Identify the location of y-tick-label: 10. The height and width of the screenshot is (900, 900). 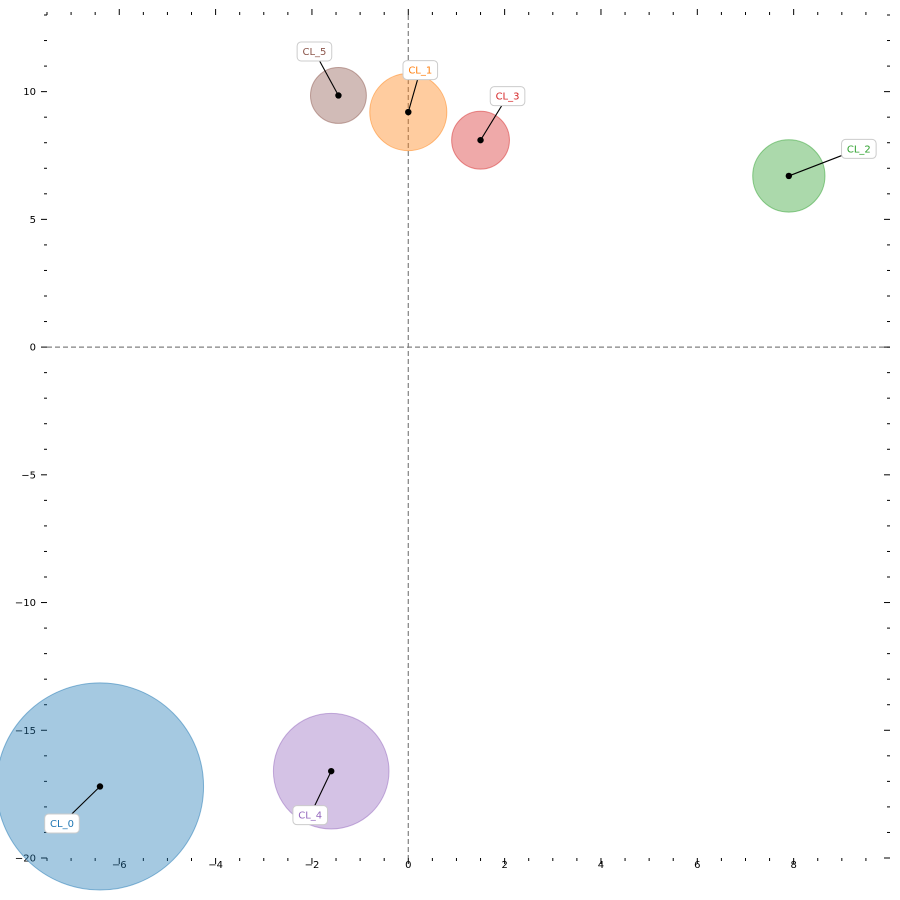
(29, 92).